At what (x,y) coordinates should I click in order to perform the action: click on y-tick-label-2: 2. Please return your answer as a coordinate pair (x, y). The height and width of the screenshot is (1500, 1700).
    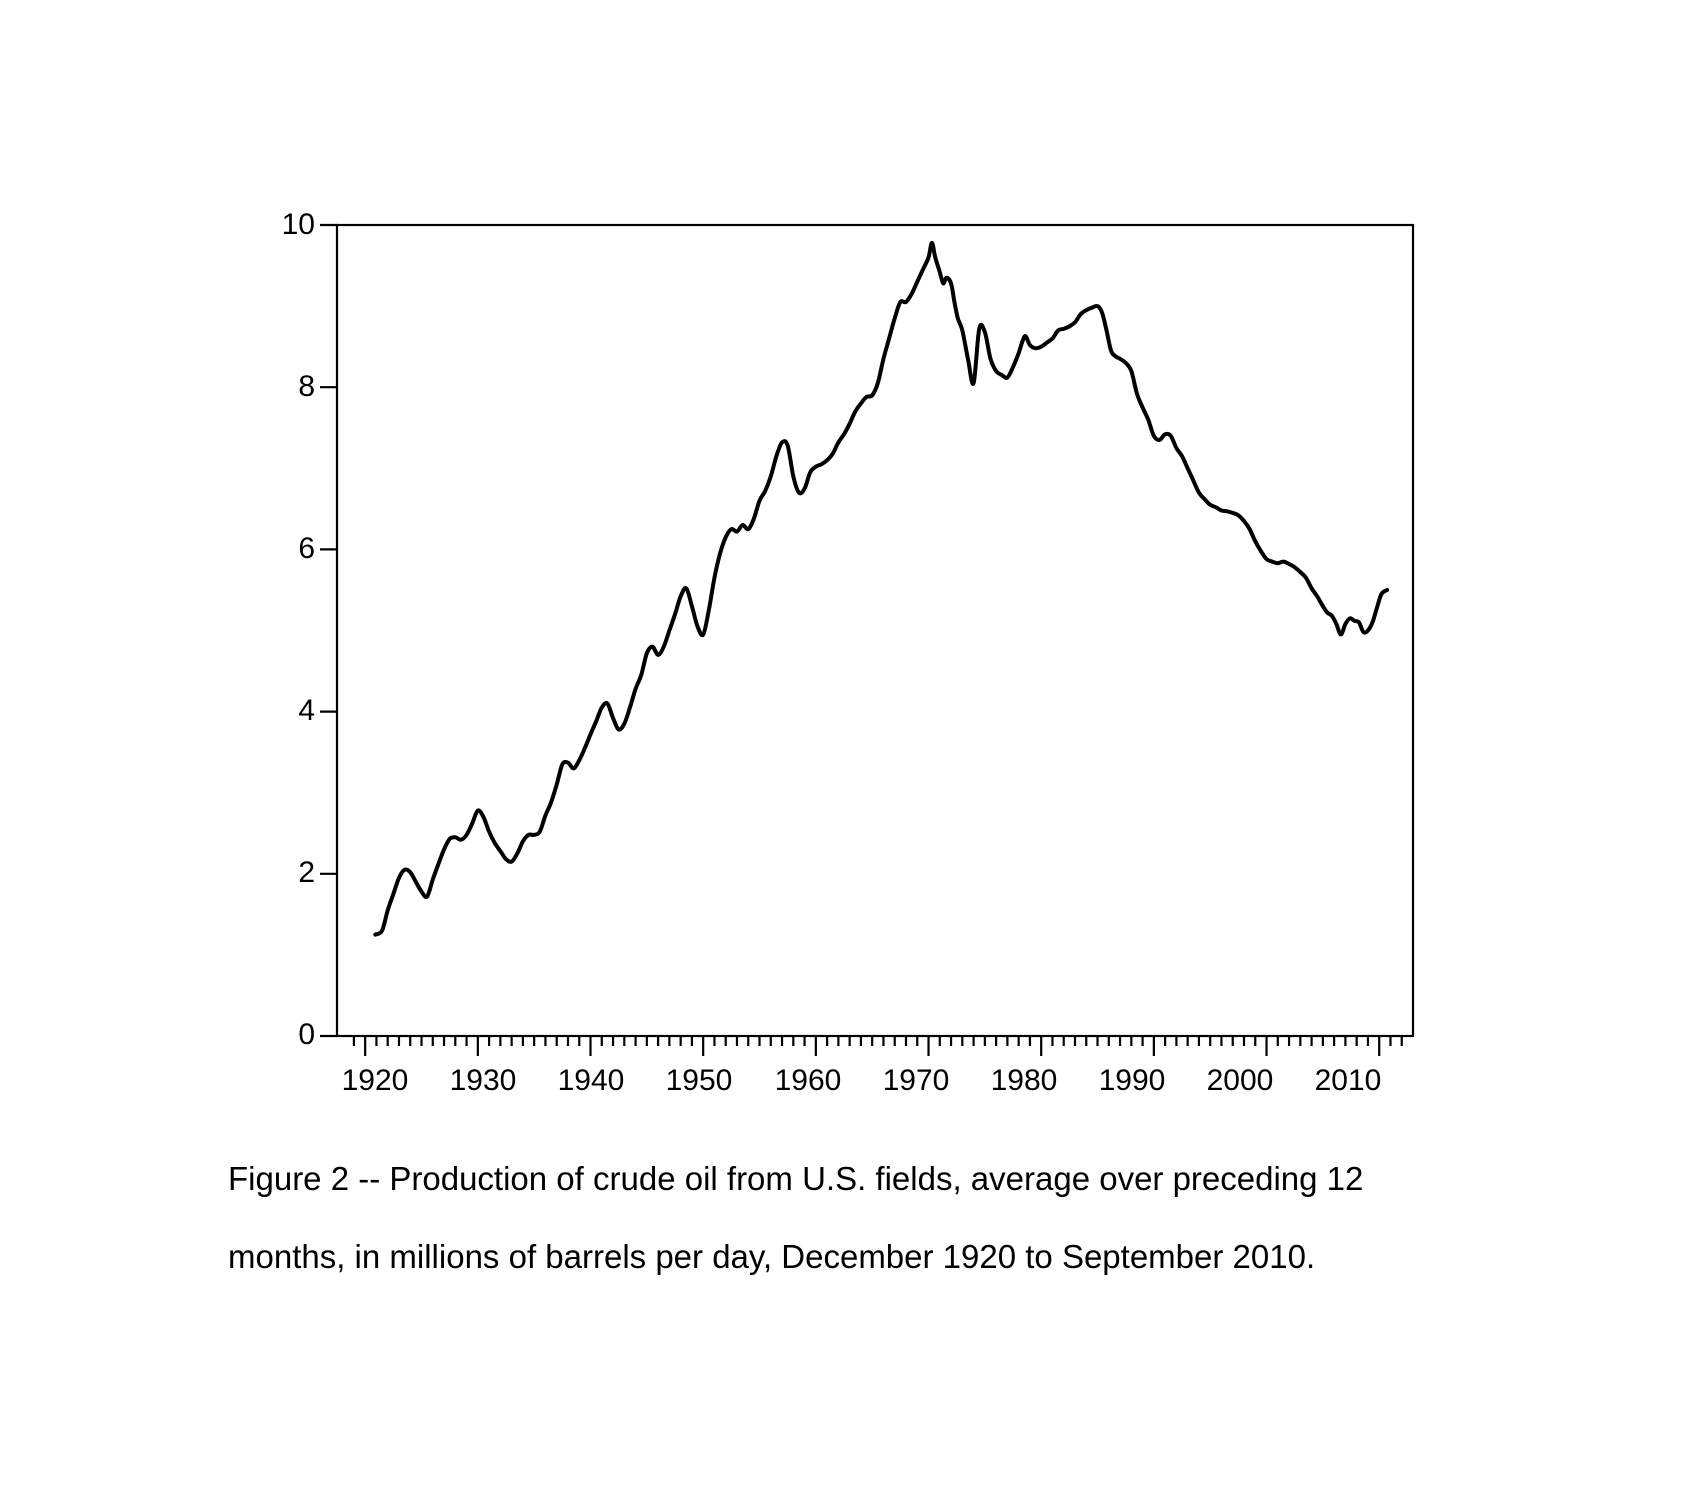
    Looking at the image, I should click on (306, 872).